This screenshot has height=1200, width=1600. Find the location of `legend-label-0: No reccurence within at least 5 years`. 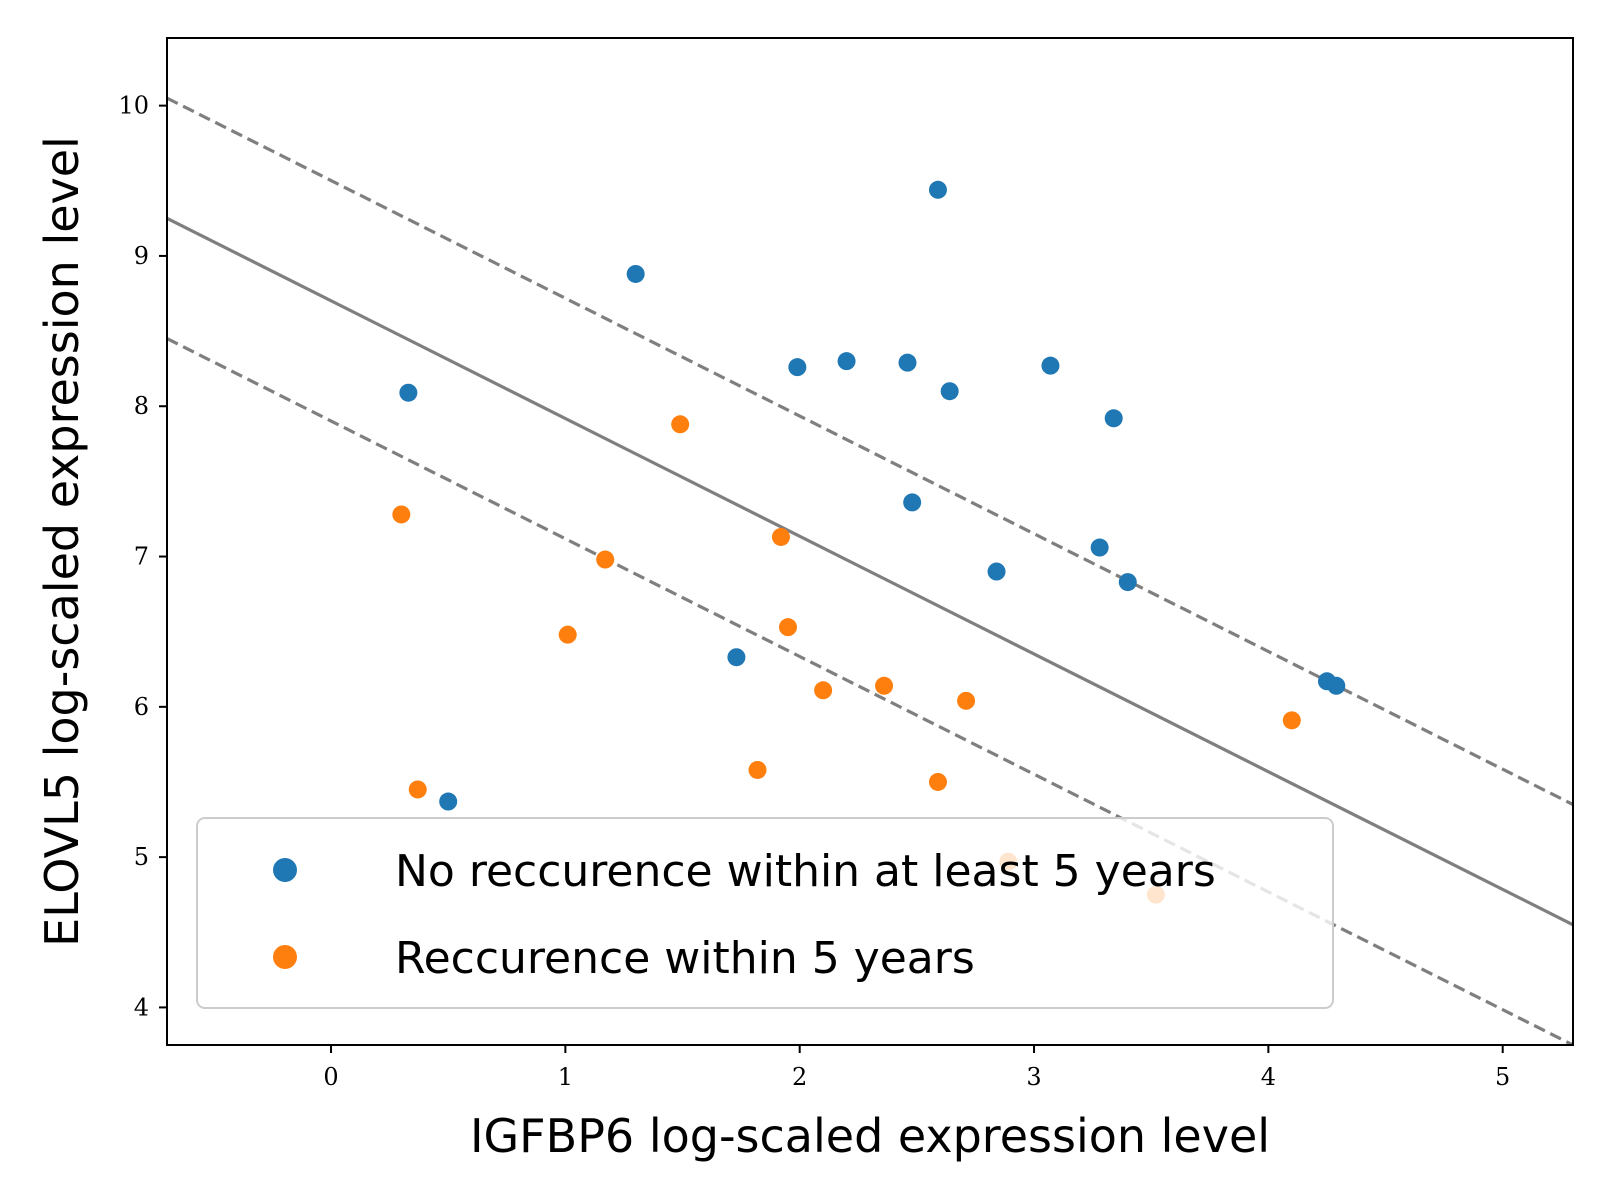

legend-label-0: No reccurence within at least 5 years is located at coordinates (805, 871).